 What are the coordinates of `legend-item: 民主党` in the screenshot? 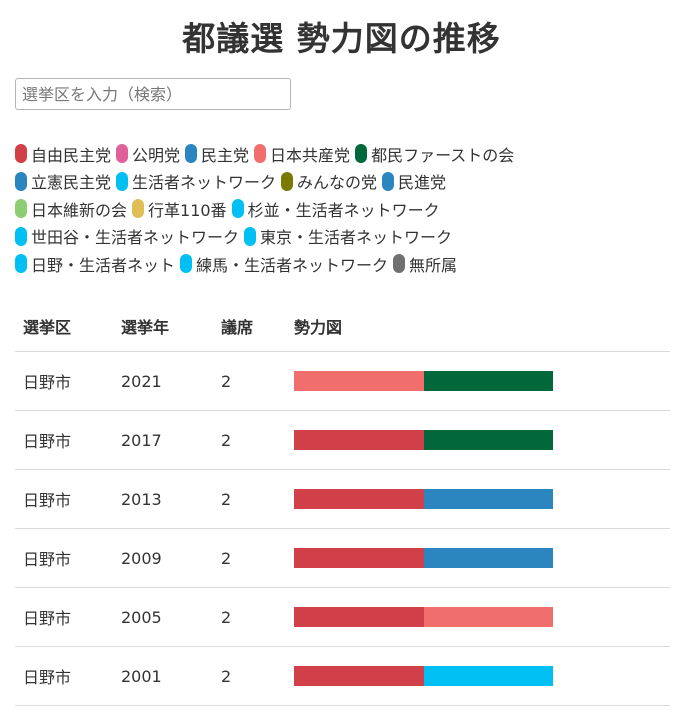 It's located at (217, 154).